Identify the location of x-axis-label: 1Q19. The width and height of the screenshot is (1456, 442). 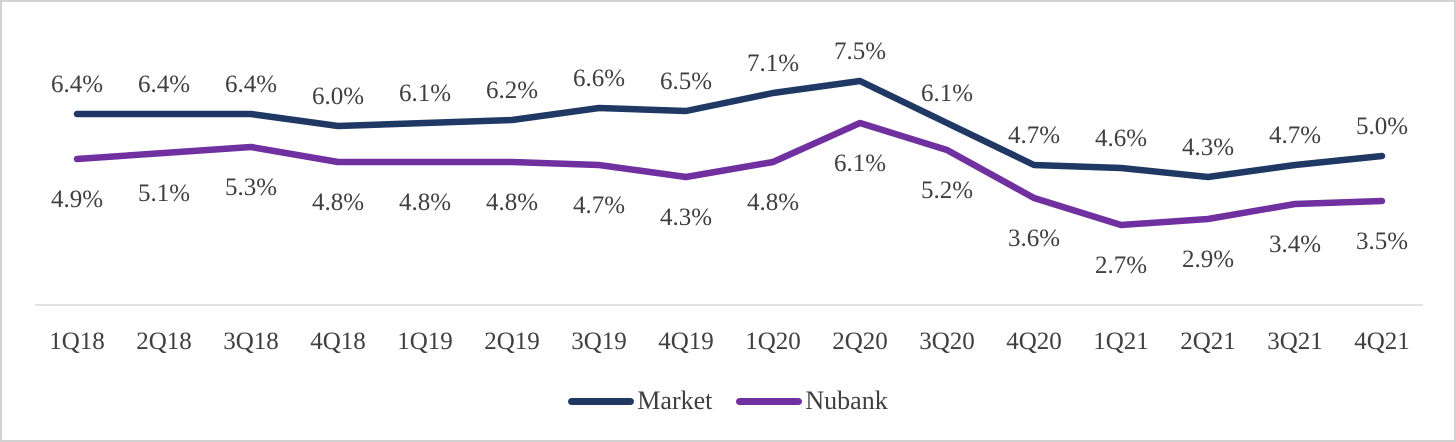
(425, 341).